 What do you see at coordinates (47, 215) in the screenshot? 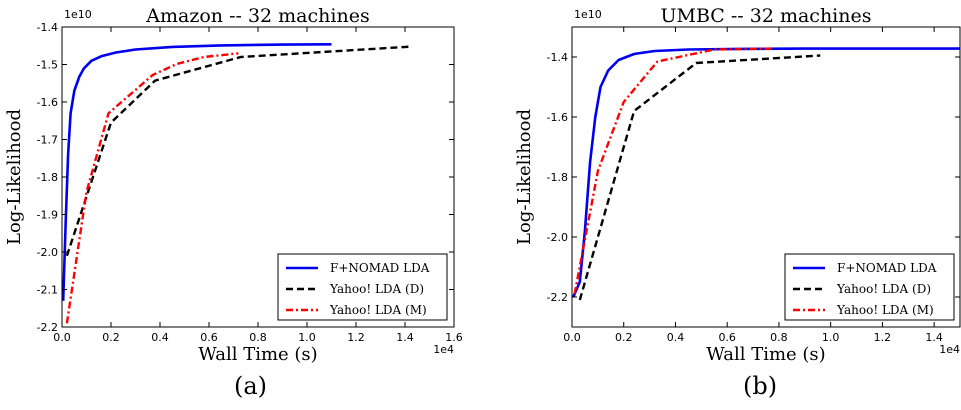
I see `y-tick-label: -1.9` at bounding box center [47, 215].